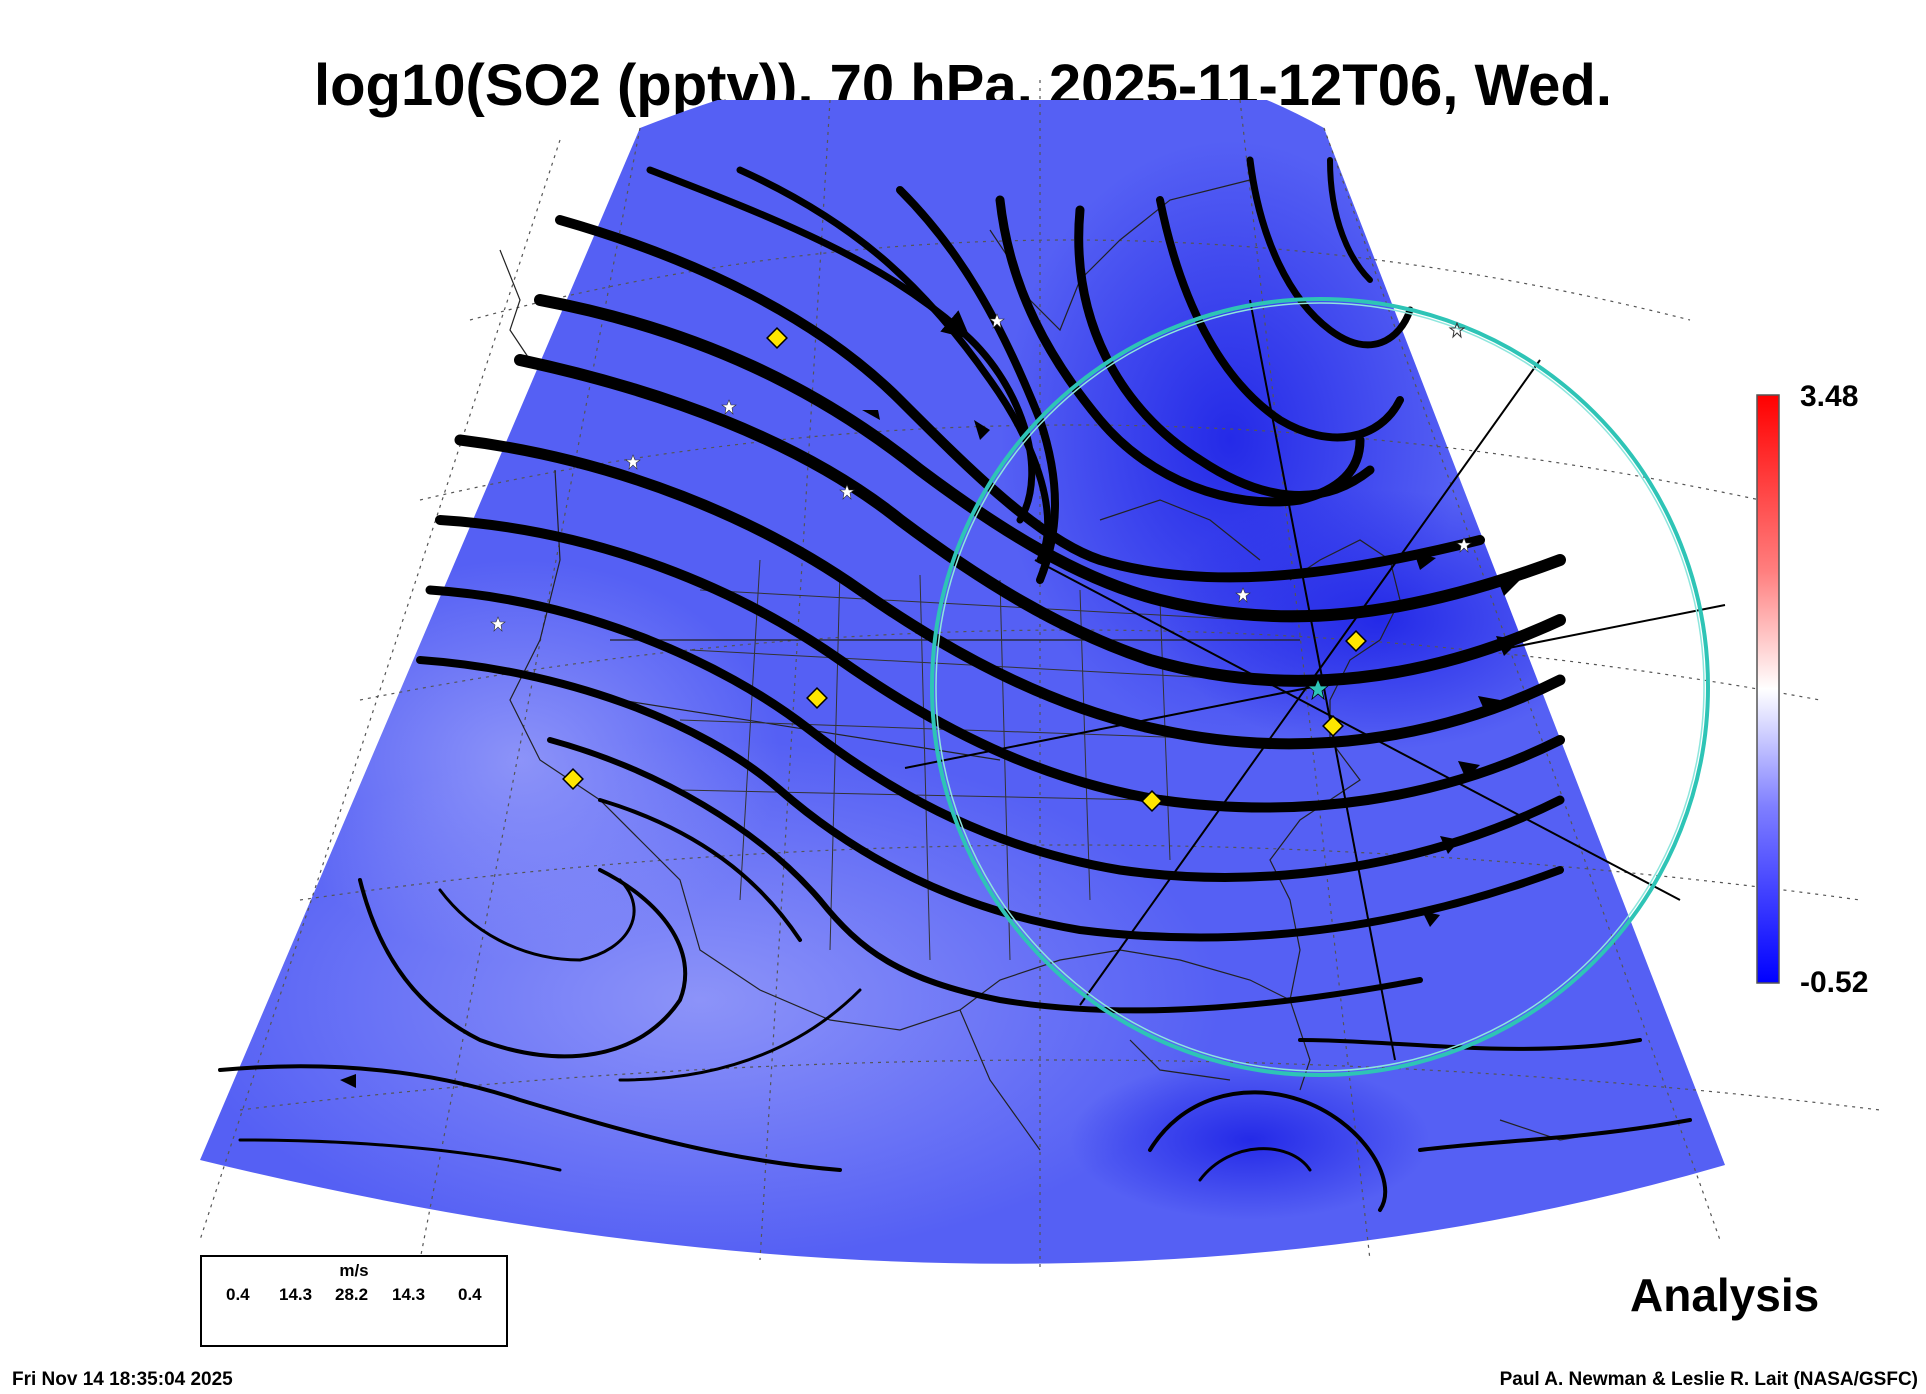 This screenshot has height=1394, width=1926. I want to click on star-outline-icon, so click(1457, 330).